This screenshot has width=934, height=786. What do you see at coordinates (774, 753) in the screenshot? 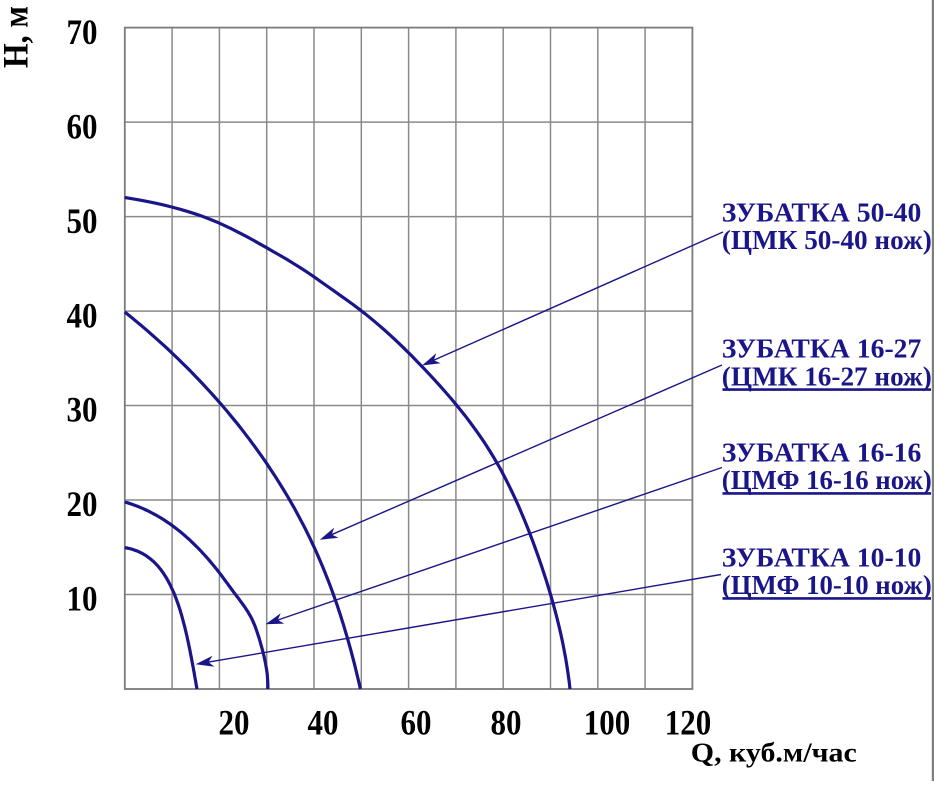
I see `svg-text: Q, куб.м/час` at bounding box center [774, 753].